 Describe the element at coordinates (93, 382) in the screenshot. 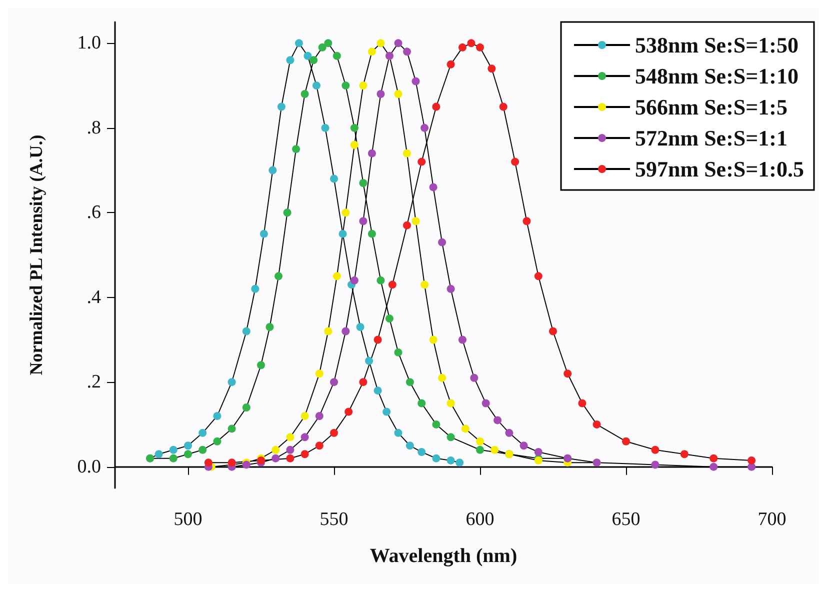

I see `y-tick-label: .2` at that location.